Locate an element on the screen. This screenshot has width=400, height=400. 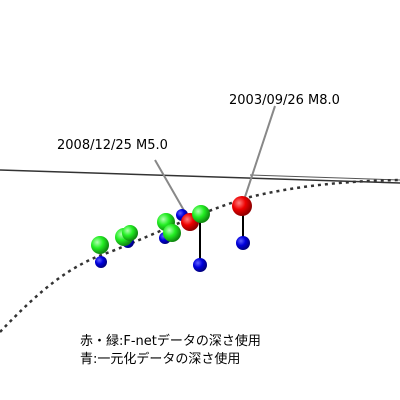
leader-lines is located at coordinates (215, 160).